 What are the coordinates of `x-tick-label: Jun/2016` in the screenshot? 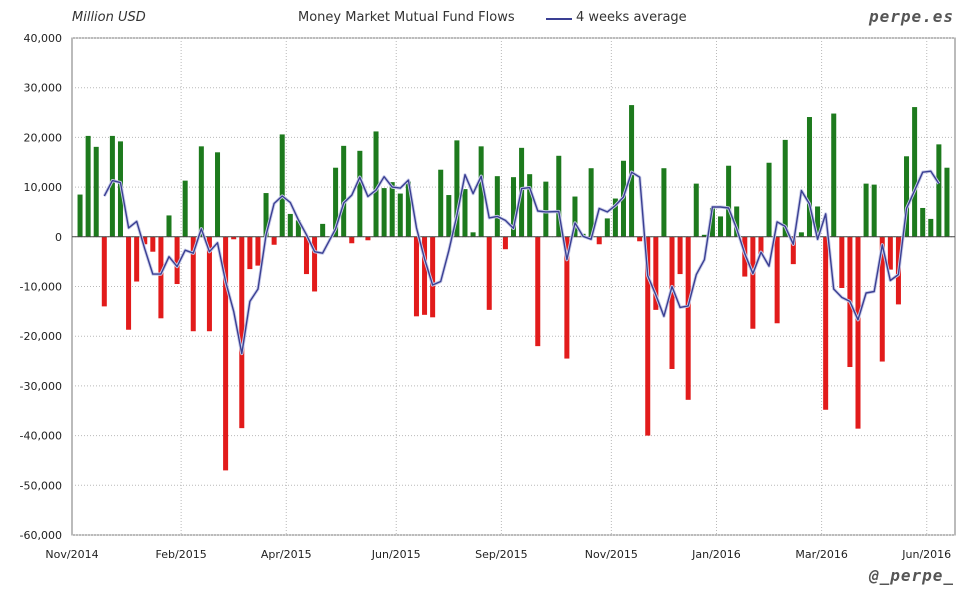 It's located at (926, 554).